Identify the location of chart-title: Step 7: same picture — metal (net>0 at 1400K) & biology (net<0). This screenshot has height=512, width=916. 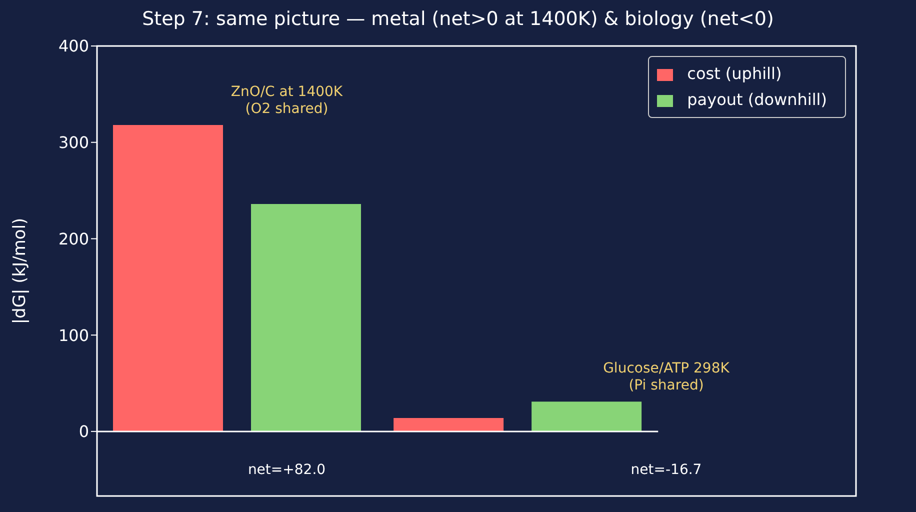
(458, 19).